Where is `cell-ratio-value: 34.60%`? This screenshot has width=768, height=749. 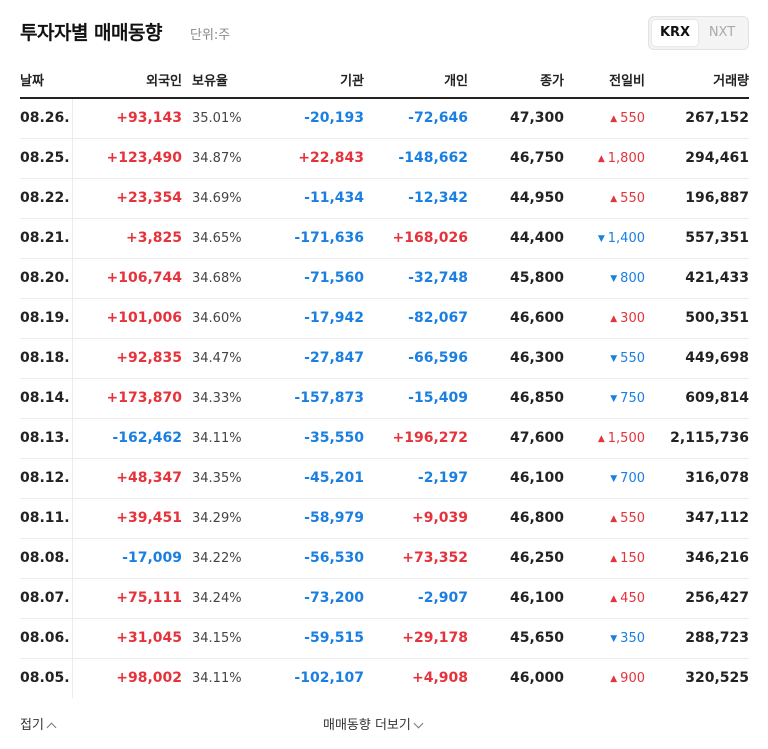
cell-ratio-value: 34.60% is located at coordinates (217, 318).